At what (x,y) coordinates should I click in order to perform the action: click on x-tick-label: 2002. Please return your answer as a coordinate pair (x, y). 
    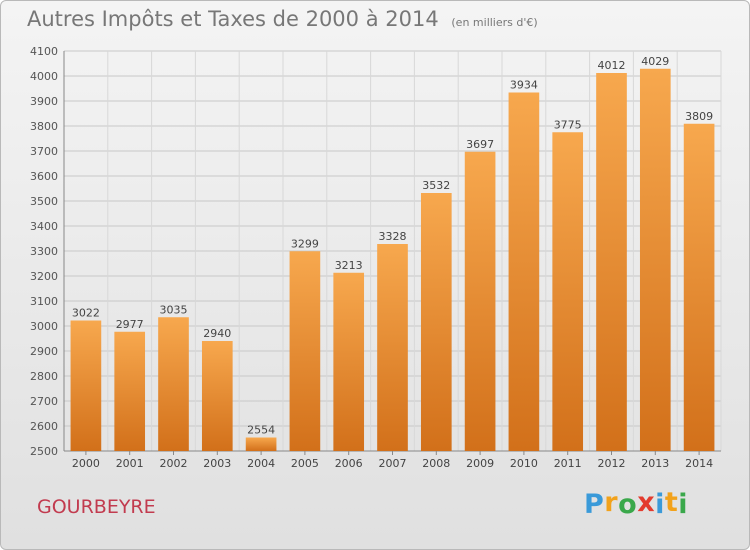
    Looking at the image, I should click on (174, 463).